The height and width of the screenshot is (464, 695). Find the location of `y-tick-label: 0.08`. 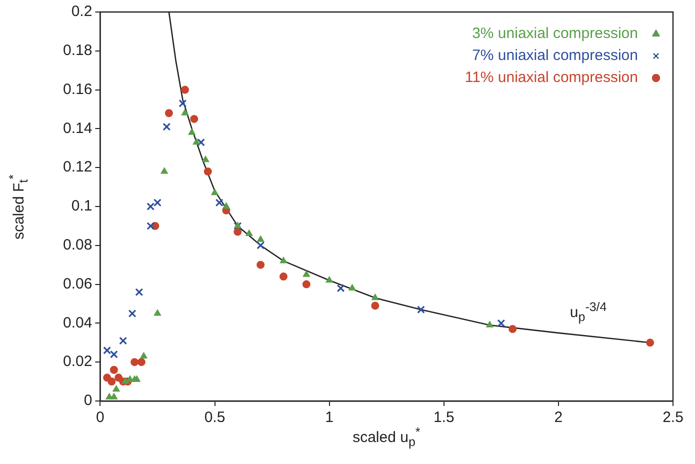

y-tick-label: 0.08 is located at coordinates (77, 245).